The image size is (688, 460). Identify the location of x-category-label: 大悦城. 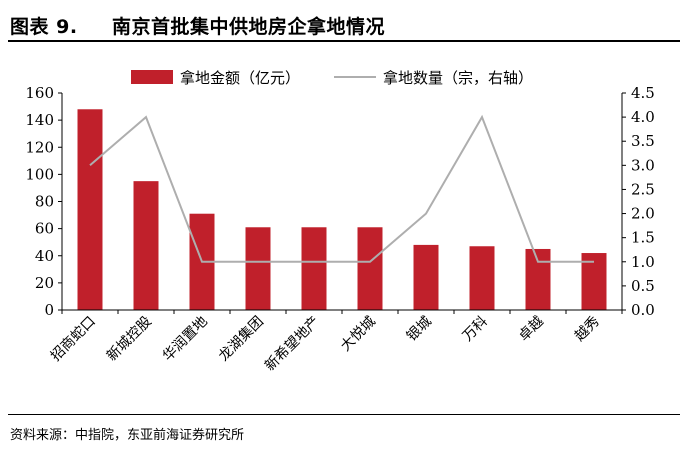
(358, 334).